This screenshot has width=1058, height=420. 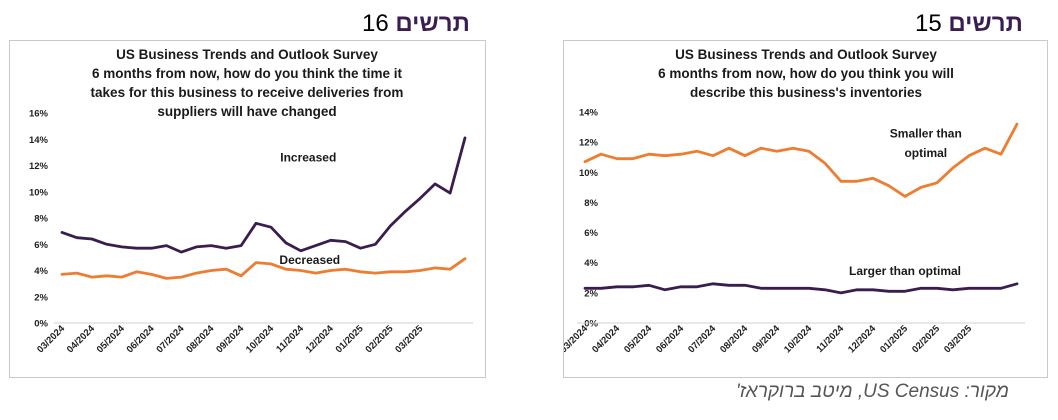 What do you see at coordinates (247, 54) in the screenshot?
I see `chart-16-title-line: US Business Trends and Outlook Survey` at bounding box center [247, 54].